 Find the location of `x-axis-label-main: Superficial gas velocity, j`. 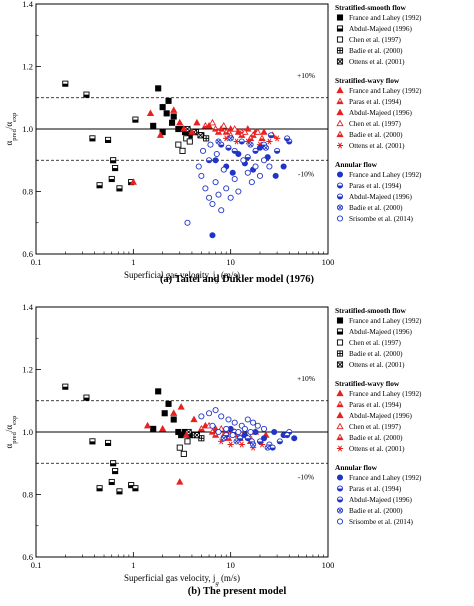

x-axis-label-main: Superficial gas velocity, j is located at coordinates (169, 275).